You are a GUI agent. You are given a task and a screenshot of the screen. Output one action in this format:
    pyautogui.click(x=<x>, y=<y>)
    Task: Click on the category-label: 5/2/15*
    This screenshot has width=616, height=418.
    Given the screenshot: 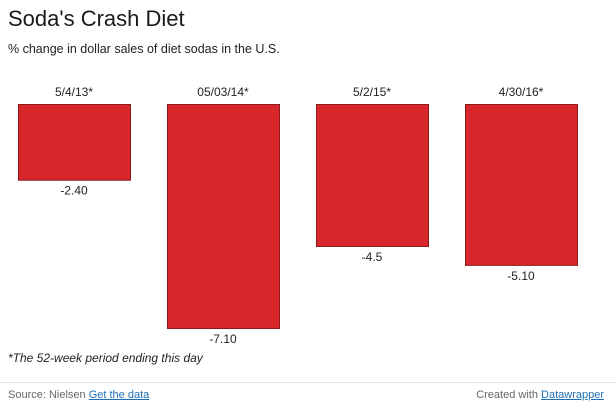 What is the action you would take?
    pyautogui.click(x=372, y=92)
    